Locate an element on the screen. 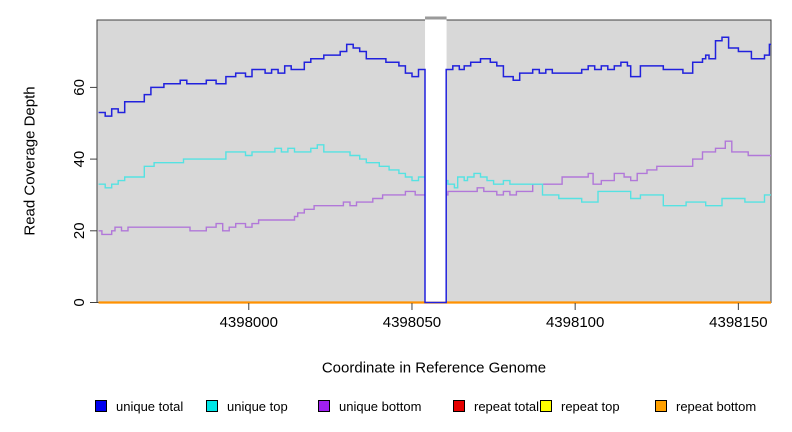 The width and height of the screenshot is (792, 432). y-axis-title: Read Coverage Depth is located at coordinates (30, 161).